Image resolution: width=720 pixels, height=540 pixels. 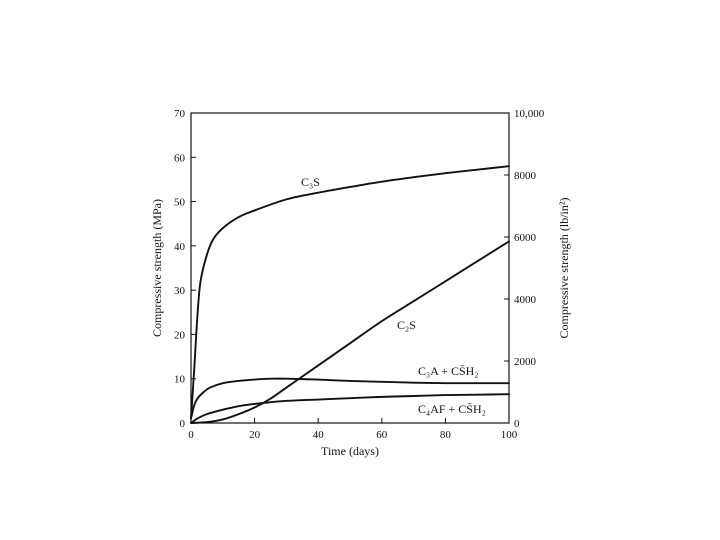 I want to click on series-label-c2s: C₂S, so click(x=406, y=325).